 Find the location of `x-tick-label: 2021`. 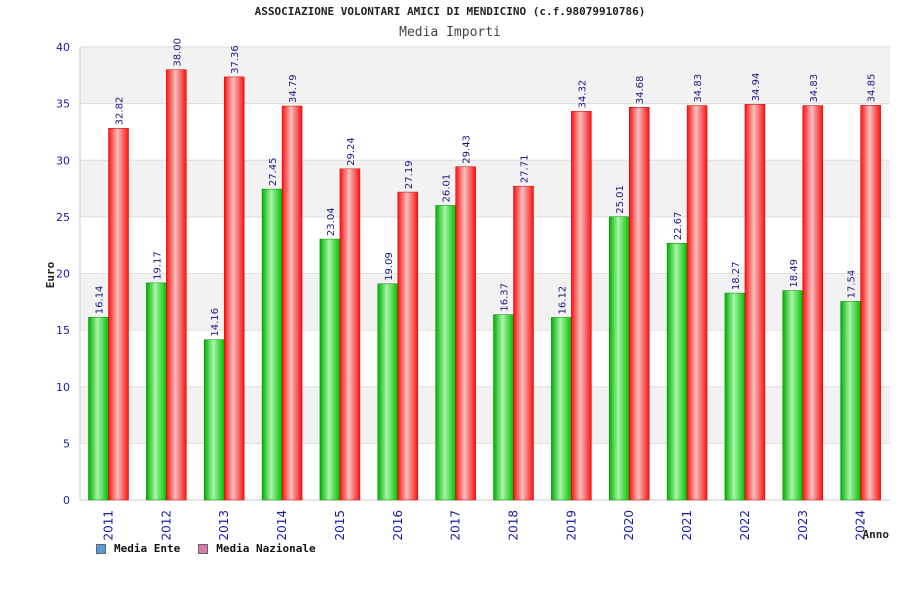

x-tick-label: 2021 is located at coordinates (687, 525).